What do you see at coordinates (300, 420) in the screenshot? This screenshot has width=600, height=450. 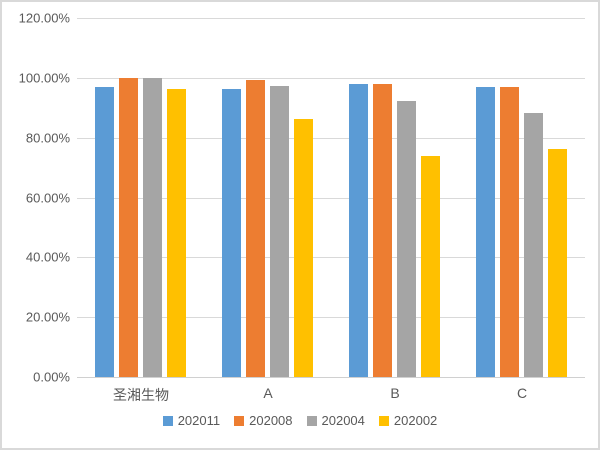 I see `chart-legend: 202011 202008 202004 202002` at bounding box center [300, 420].